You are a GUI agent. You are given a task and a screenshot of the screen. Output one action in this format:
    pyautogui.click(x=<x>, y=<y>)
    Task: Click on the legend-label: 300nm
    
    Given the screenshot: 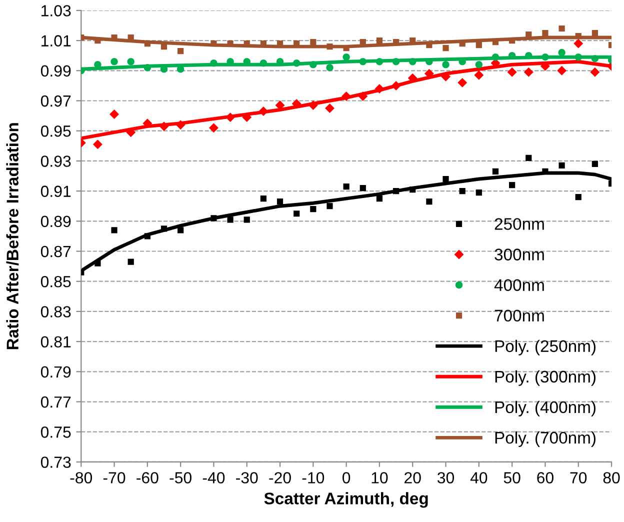 What is the action you would take?
    pyautogui.click(x=519, y=254)
    